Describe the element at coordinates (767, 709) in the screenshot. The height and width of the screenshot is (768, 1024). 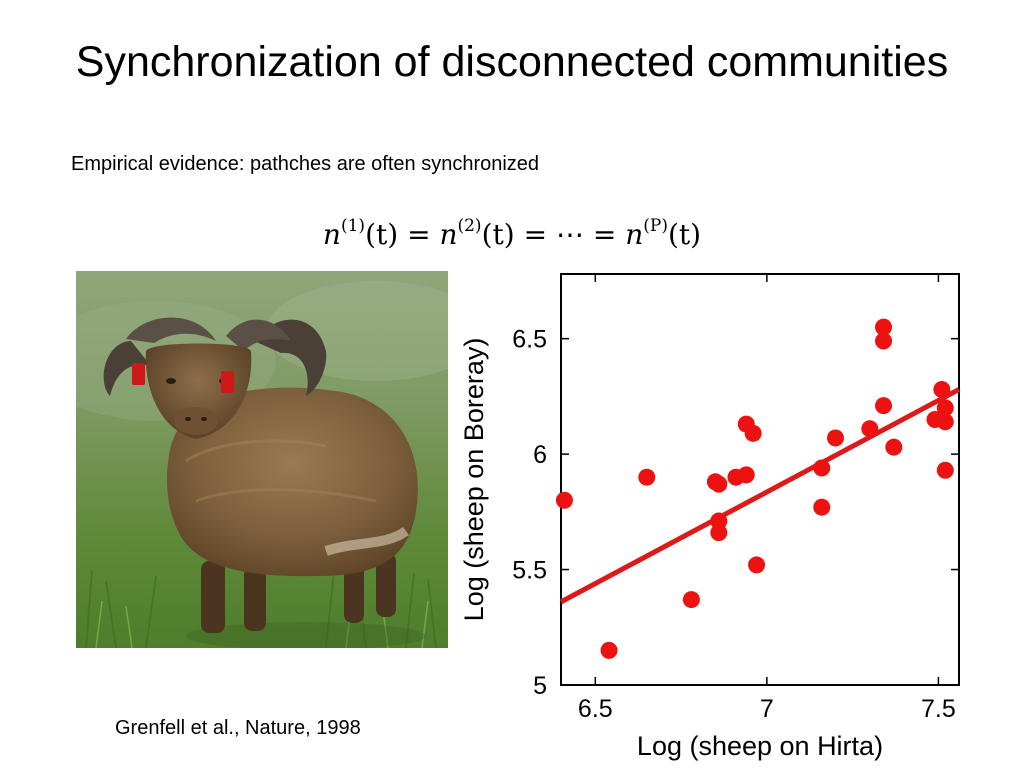
I see `x-tick-label: 7` at that location.